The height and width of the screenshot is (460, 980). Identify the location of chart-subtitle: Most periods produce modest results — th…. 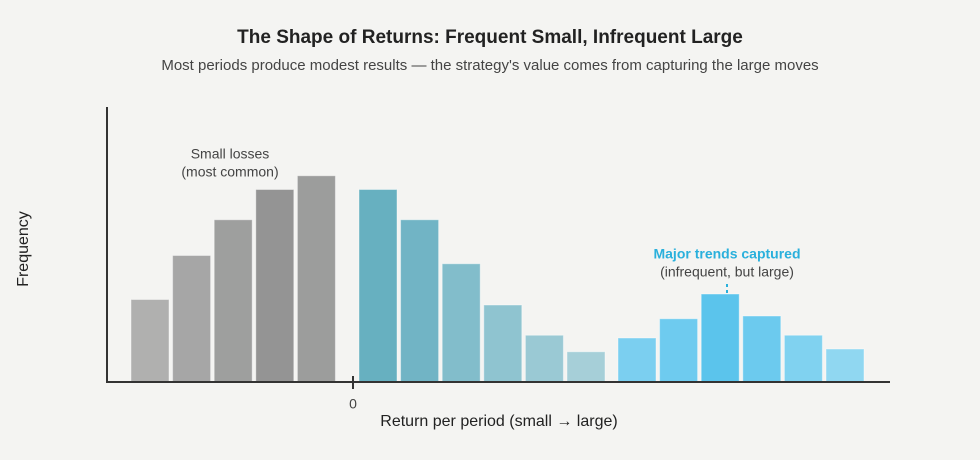
(489, 65).